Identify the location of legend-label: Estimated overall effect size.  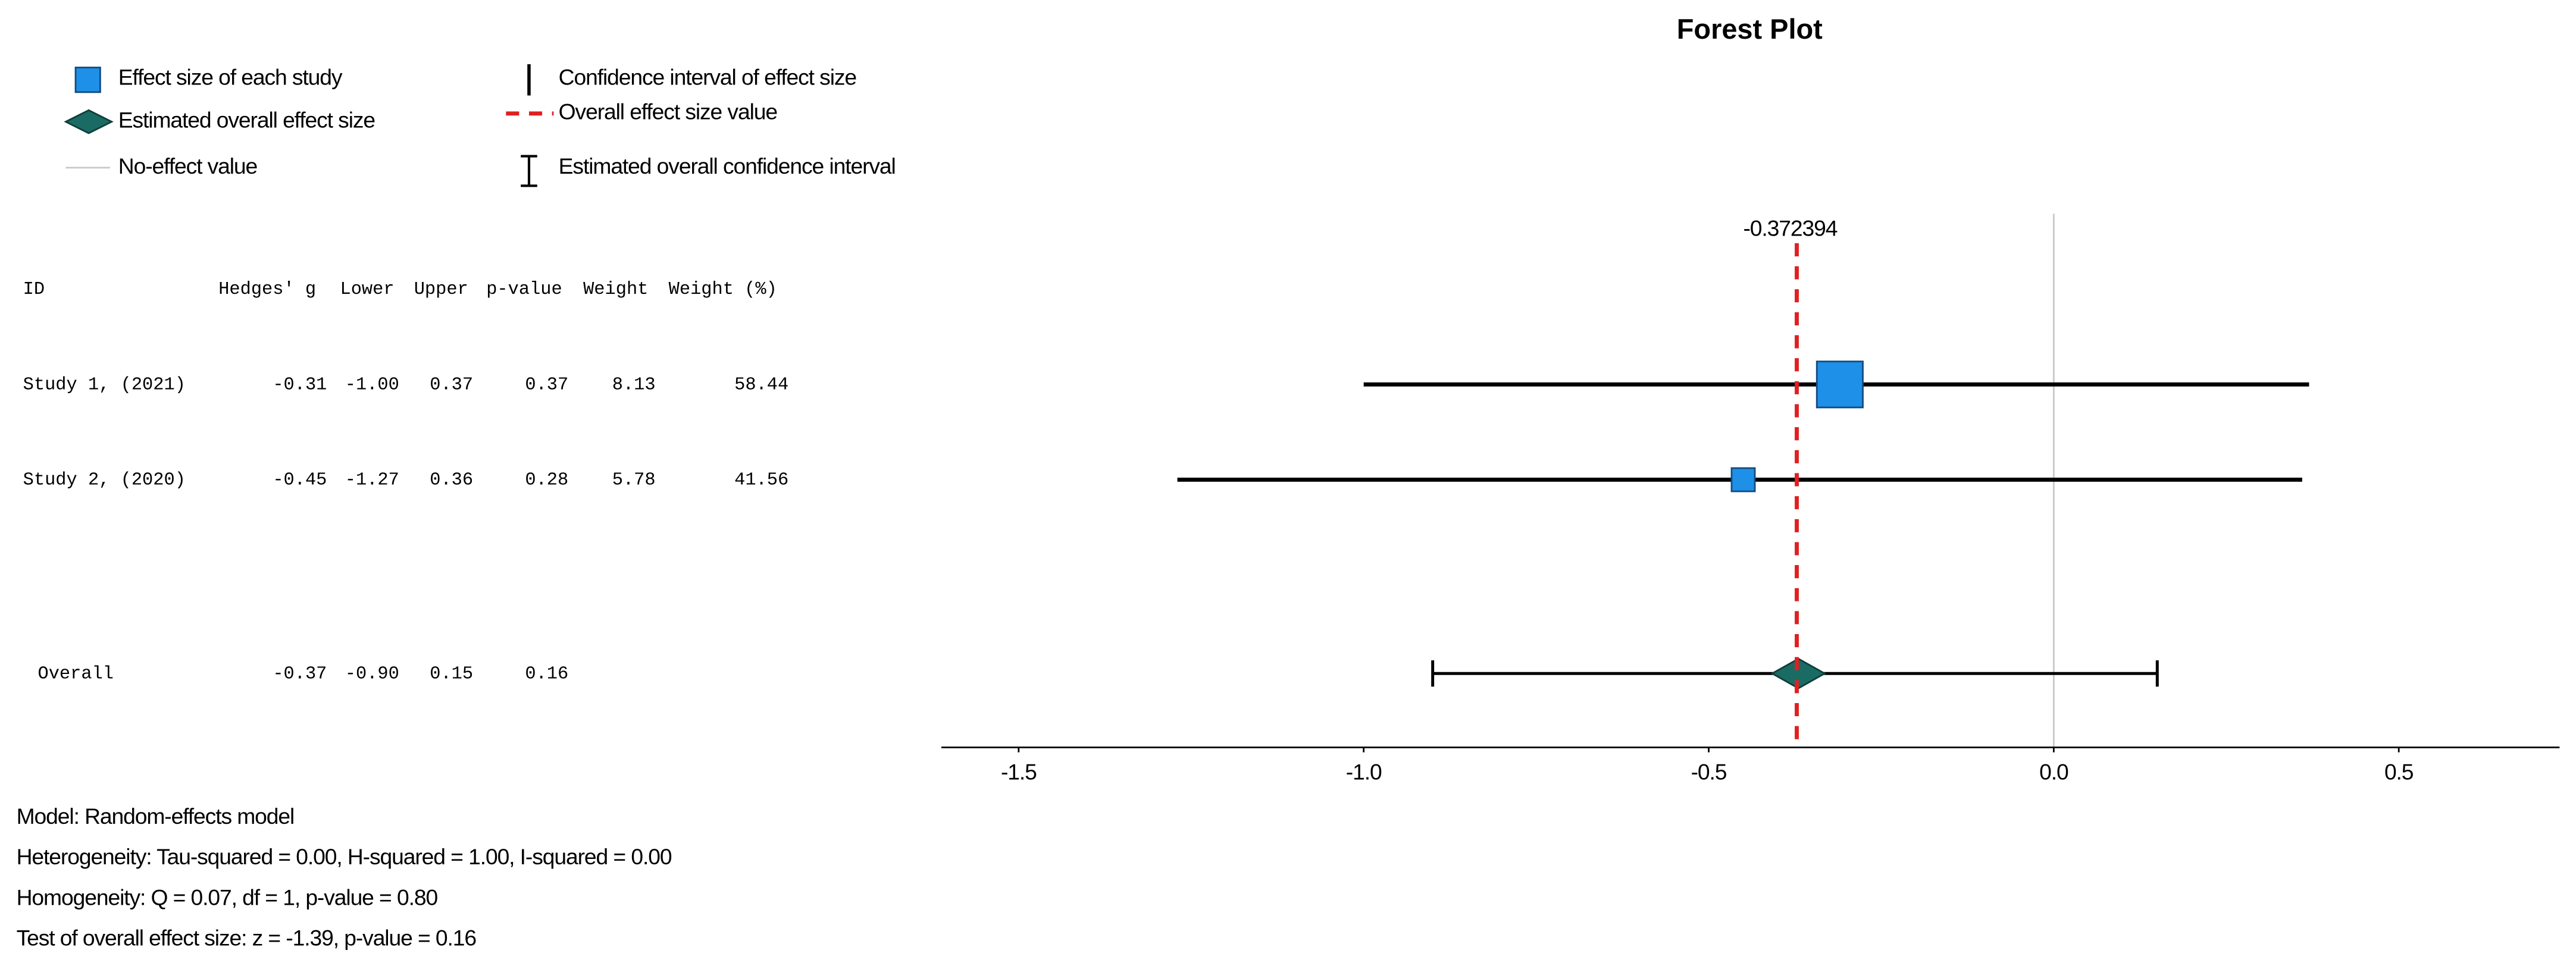
(246, 119).